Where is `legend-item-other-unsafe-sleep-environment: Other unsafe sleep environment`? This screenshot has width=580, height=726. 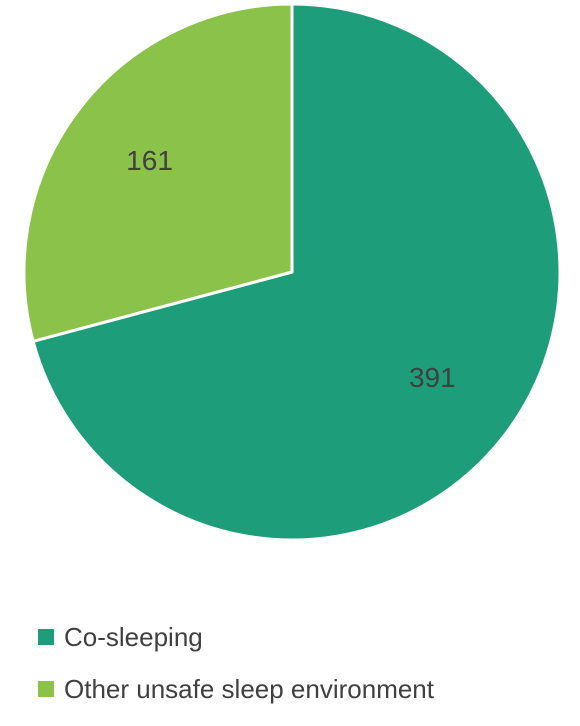 legend-item-other-unsafe-sleep-environment: Other unsafe sleep environment is located at coordinates (236, 689).